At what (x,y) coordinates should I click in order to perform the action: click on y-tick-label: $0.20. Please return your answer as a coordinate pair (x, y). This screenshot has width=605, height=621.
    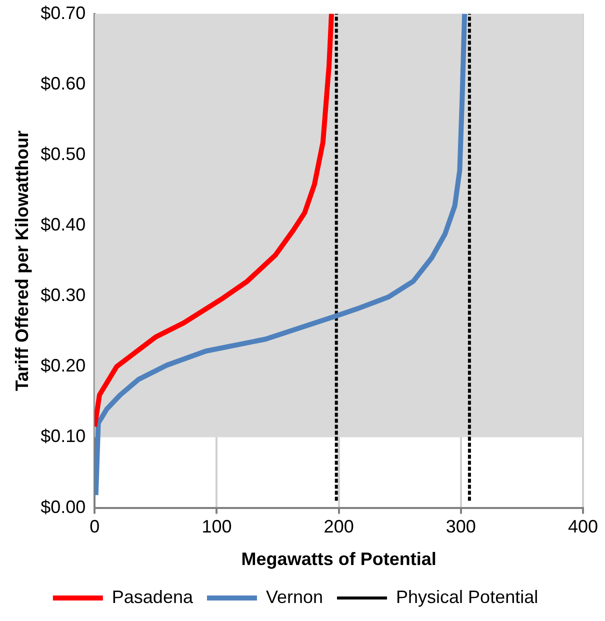
    Looking at the image, I should click on (63, 366).